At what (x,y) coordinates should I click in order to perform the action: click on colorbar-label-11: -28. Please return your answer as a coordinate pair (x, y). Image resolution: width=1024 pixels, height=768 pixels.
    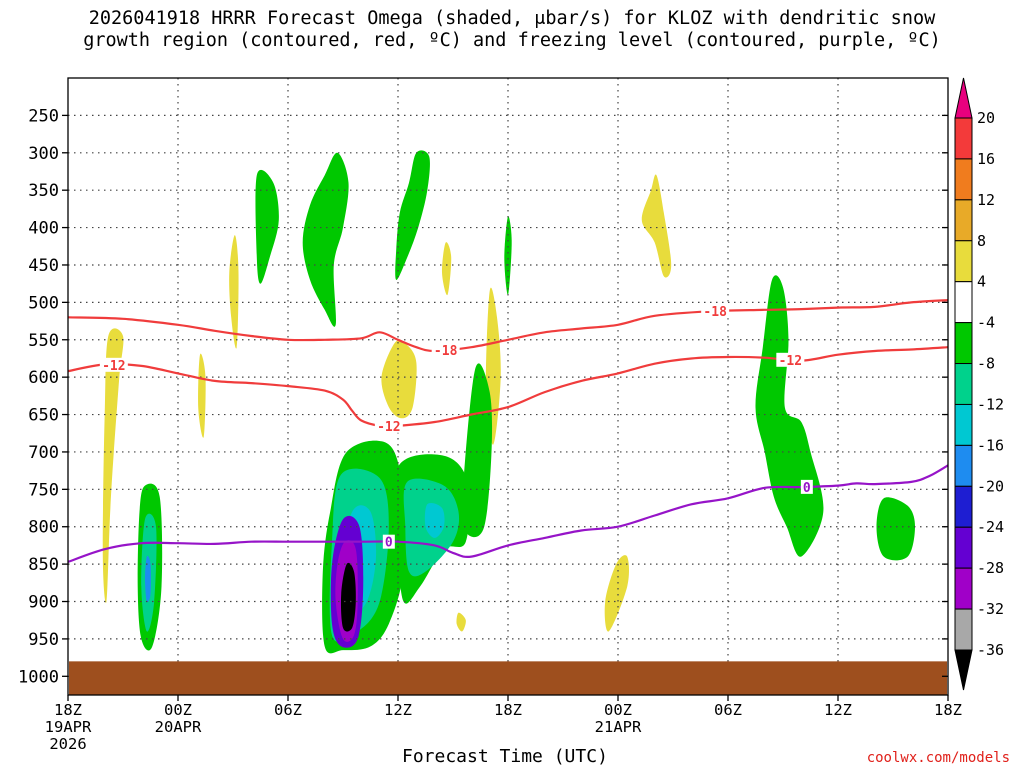
    Looking at the image, I should click on (990, 568).